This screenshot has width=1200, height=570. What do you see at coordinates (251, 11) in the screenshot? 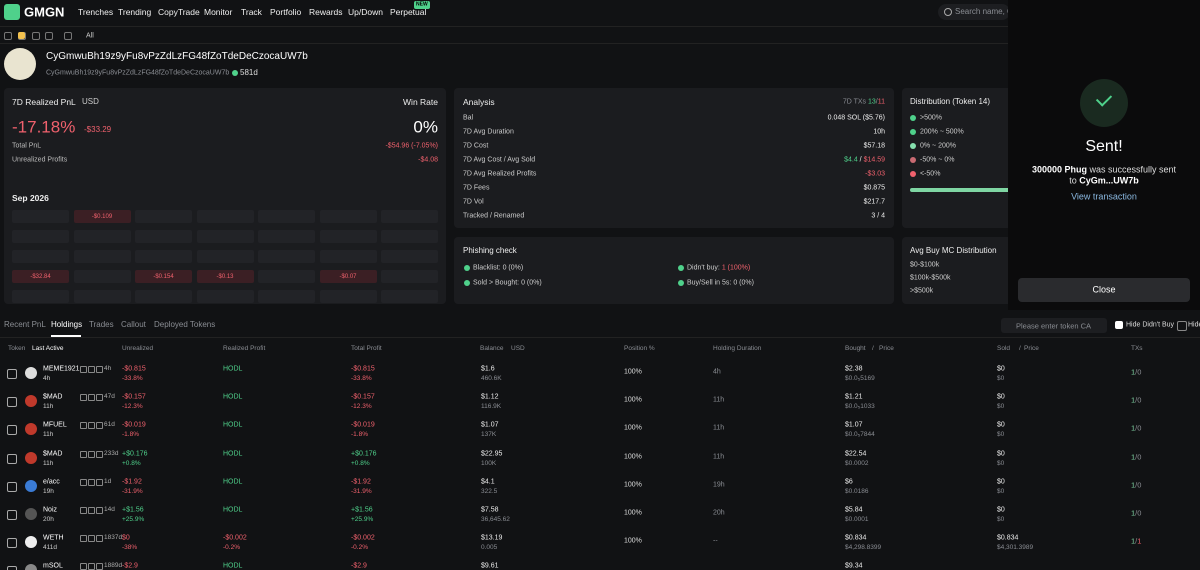
I see `nav-link: Track` at bounding box center [251, 11].